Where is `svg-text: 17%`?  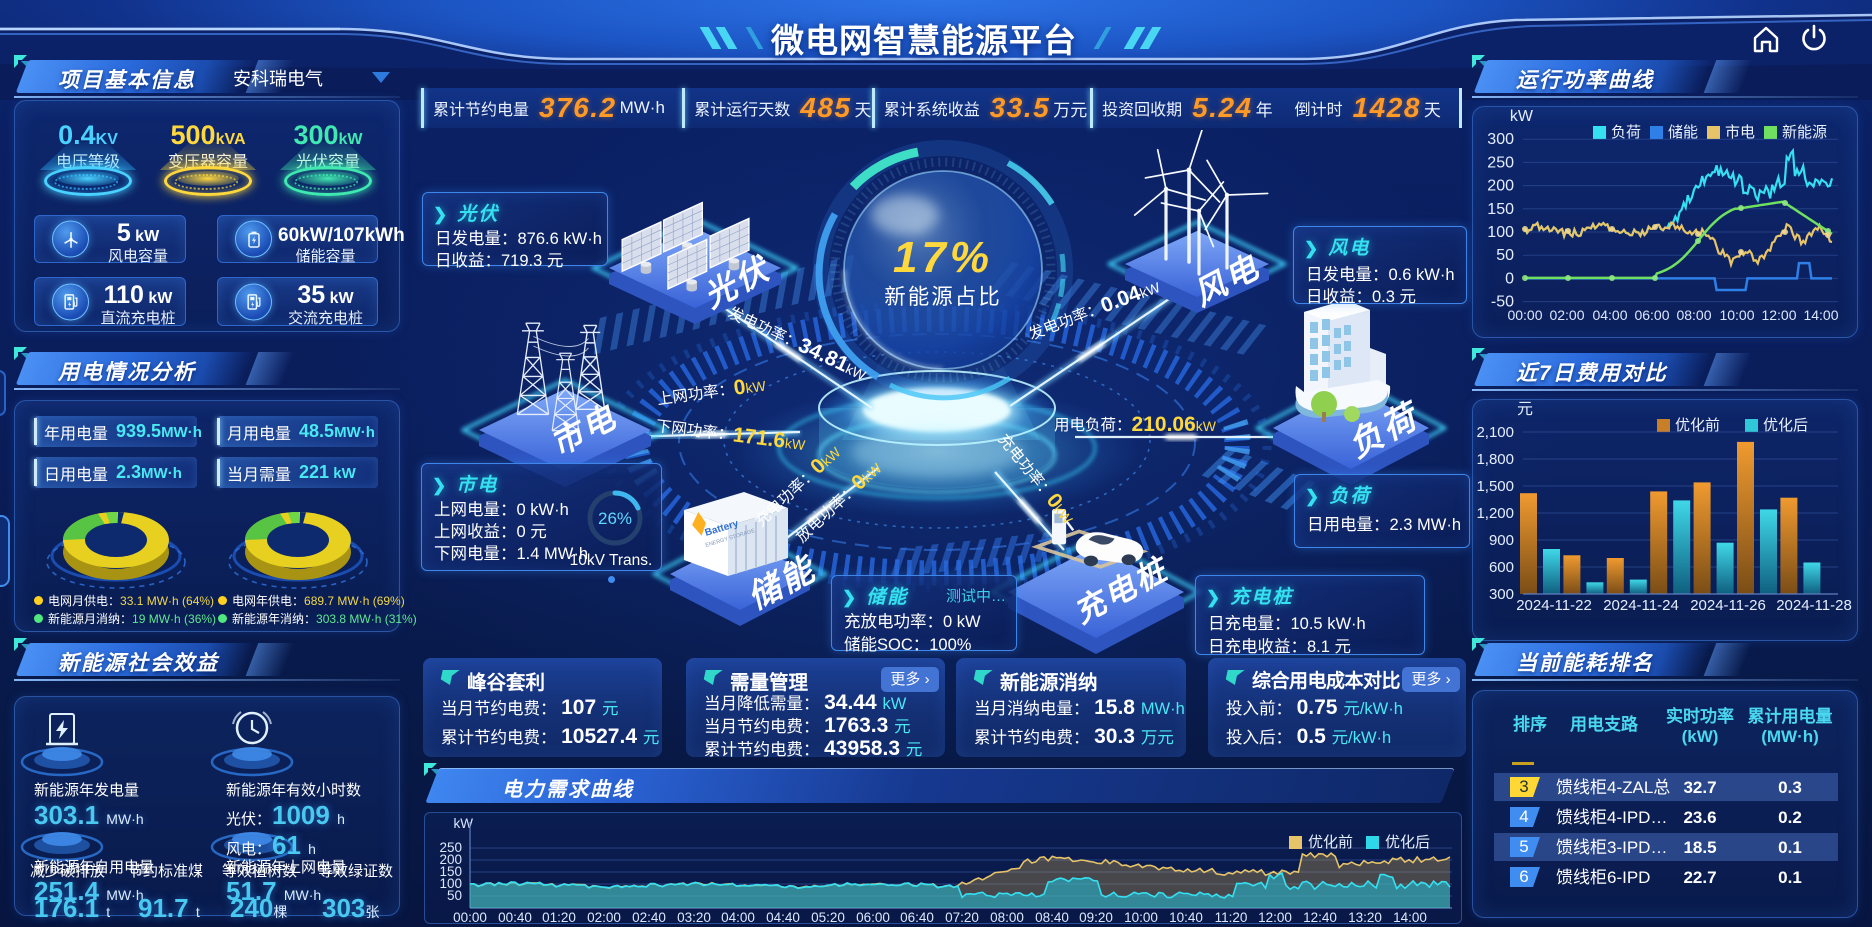 svg-text: 17% is located at coordinates (943, 257).